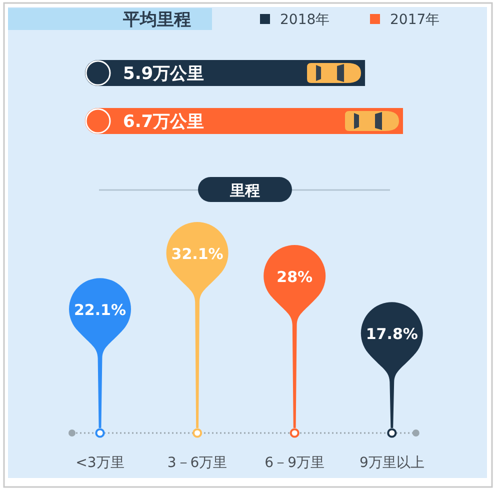 The width and height of the screenshot is (496, 491). Describe the element at coordinates (197, 254) in the screenshot. I see `data-label: 32.1%` at that location.